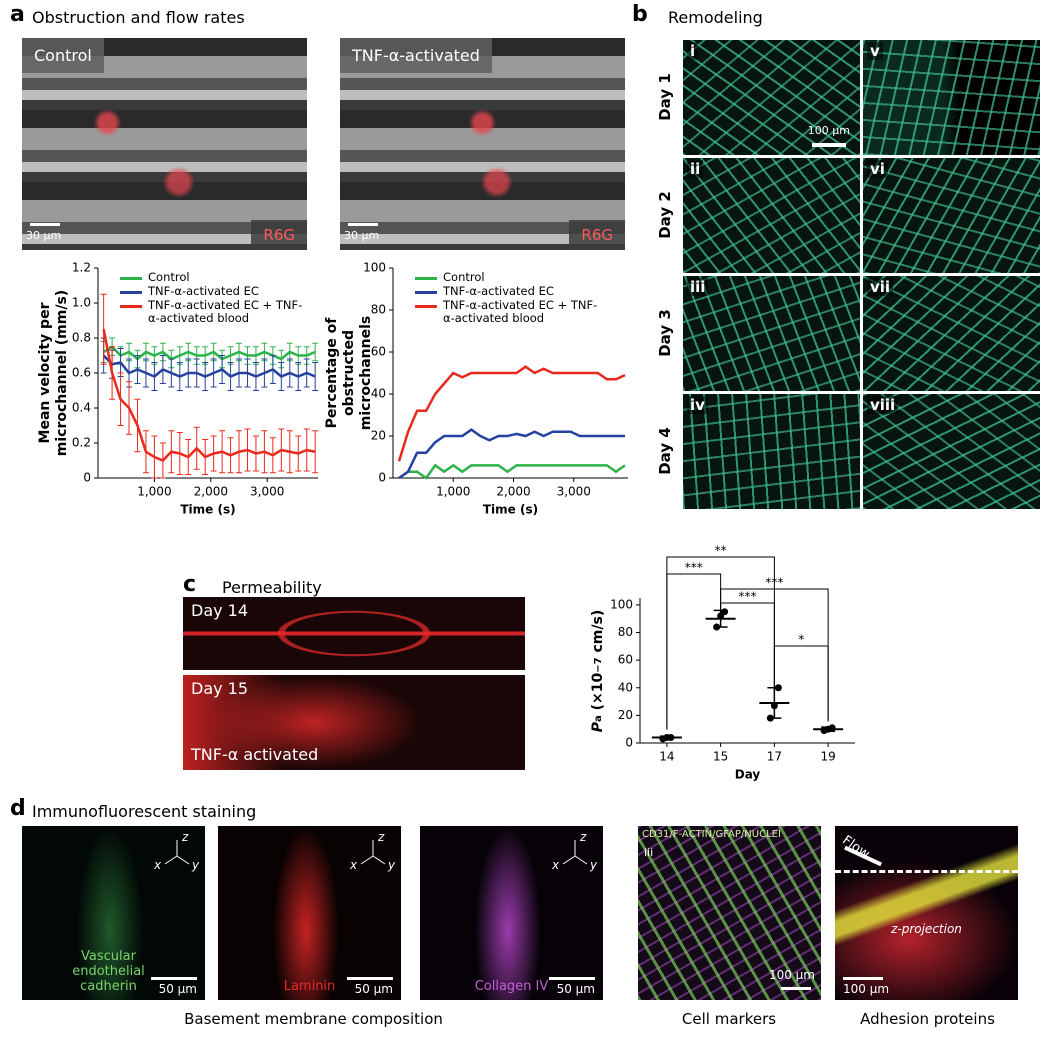 This screenshot has height=1038, width=1050. I want to click on panel-letter: d, so click(18, 808).